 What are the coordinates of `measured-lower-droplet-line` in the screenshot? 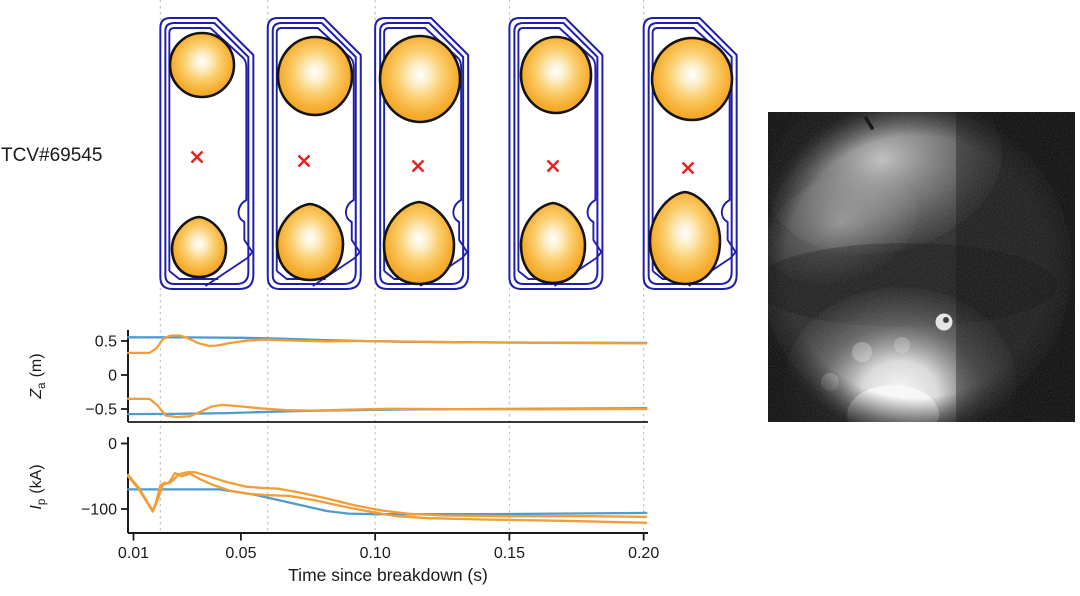 It's located at (387, 408).